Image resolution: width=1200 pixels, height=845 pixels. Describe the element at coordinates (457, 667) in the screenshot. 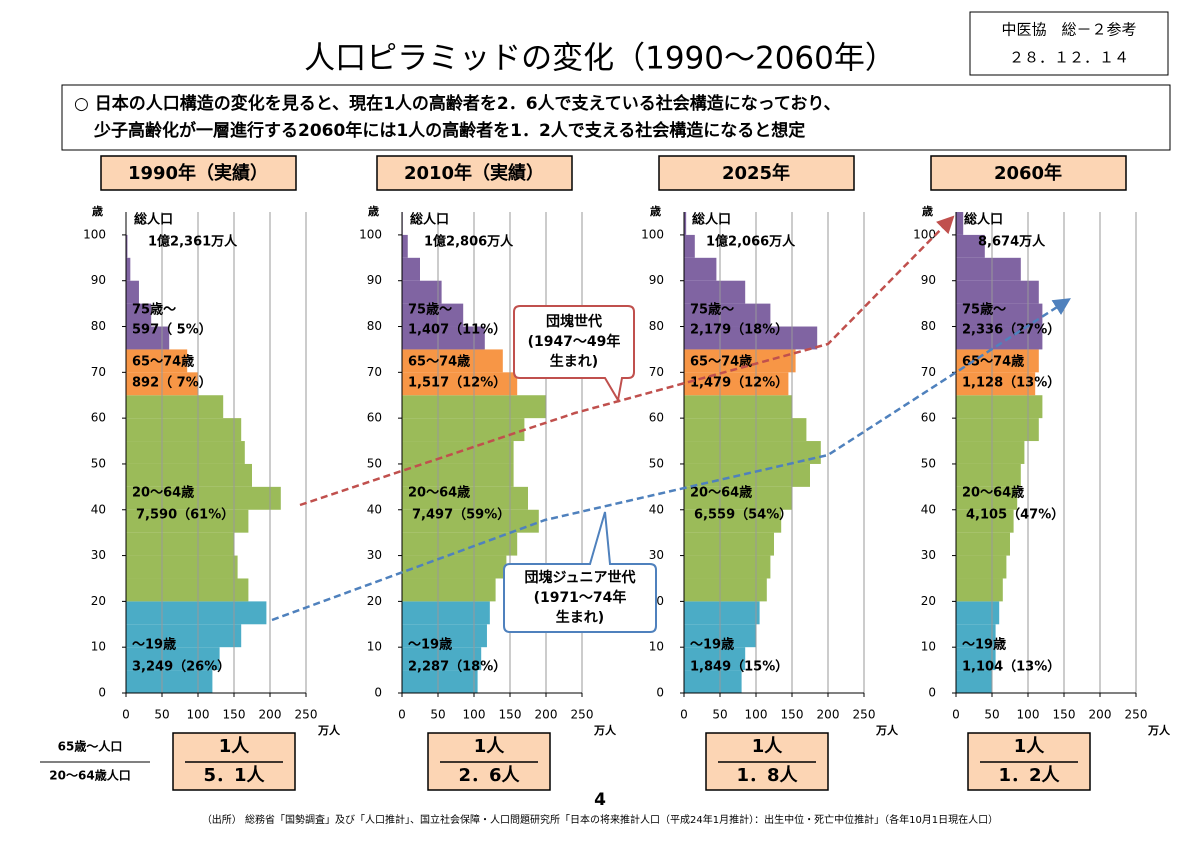

I see `group-label: 2,287（18%）` at that location.